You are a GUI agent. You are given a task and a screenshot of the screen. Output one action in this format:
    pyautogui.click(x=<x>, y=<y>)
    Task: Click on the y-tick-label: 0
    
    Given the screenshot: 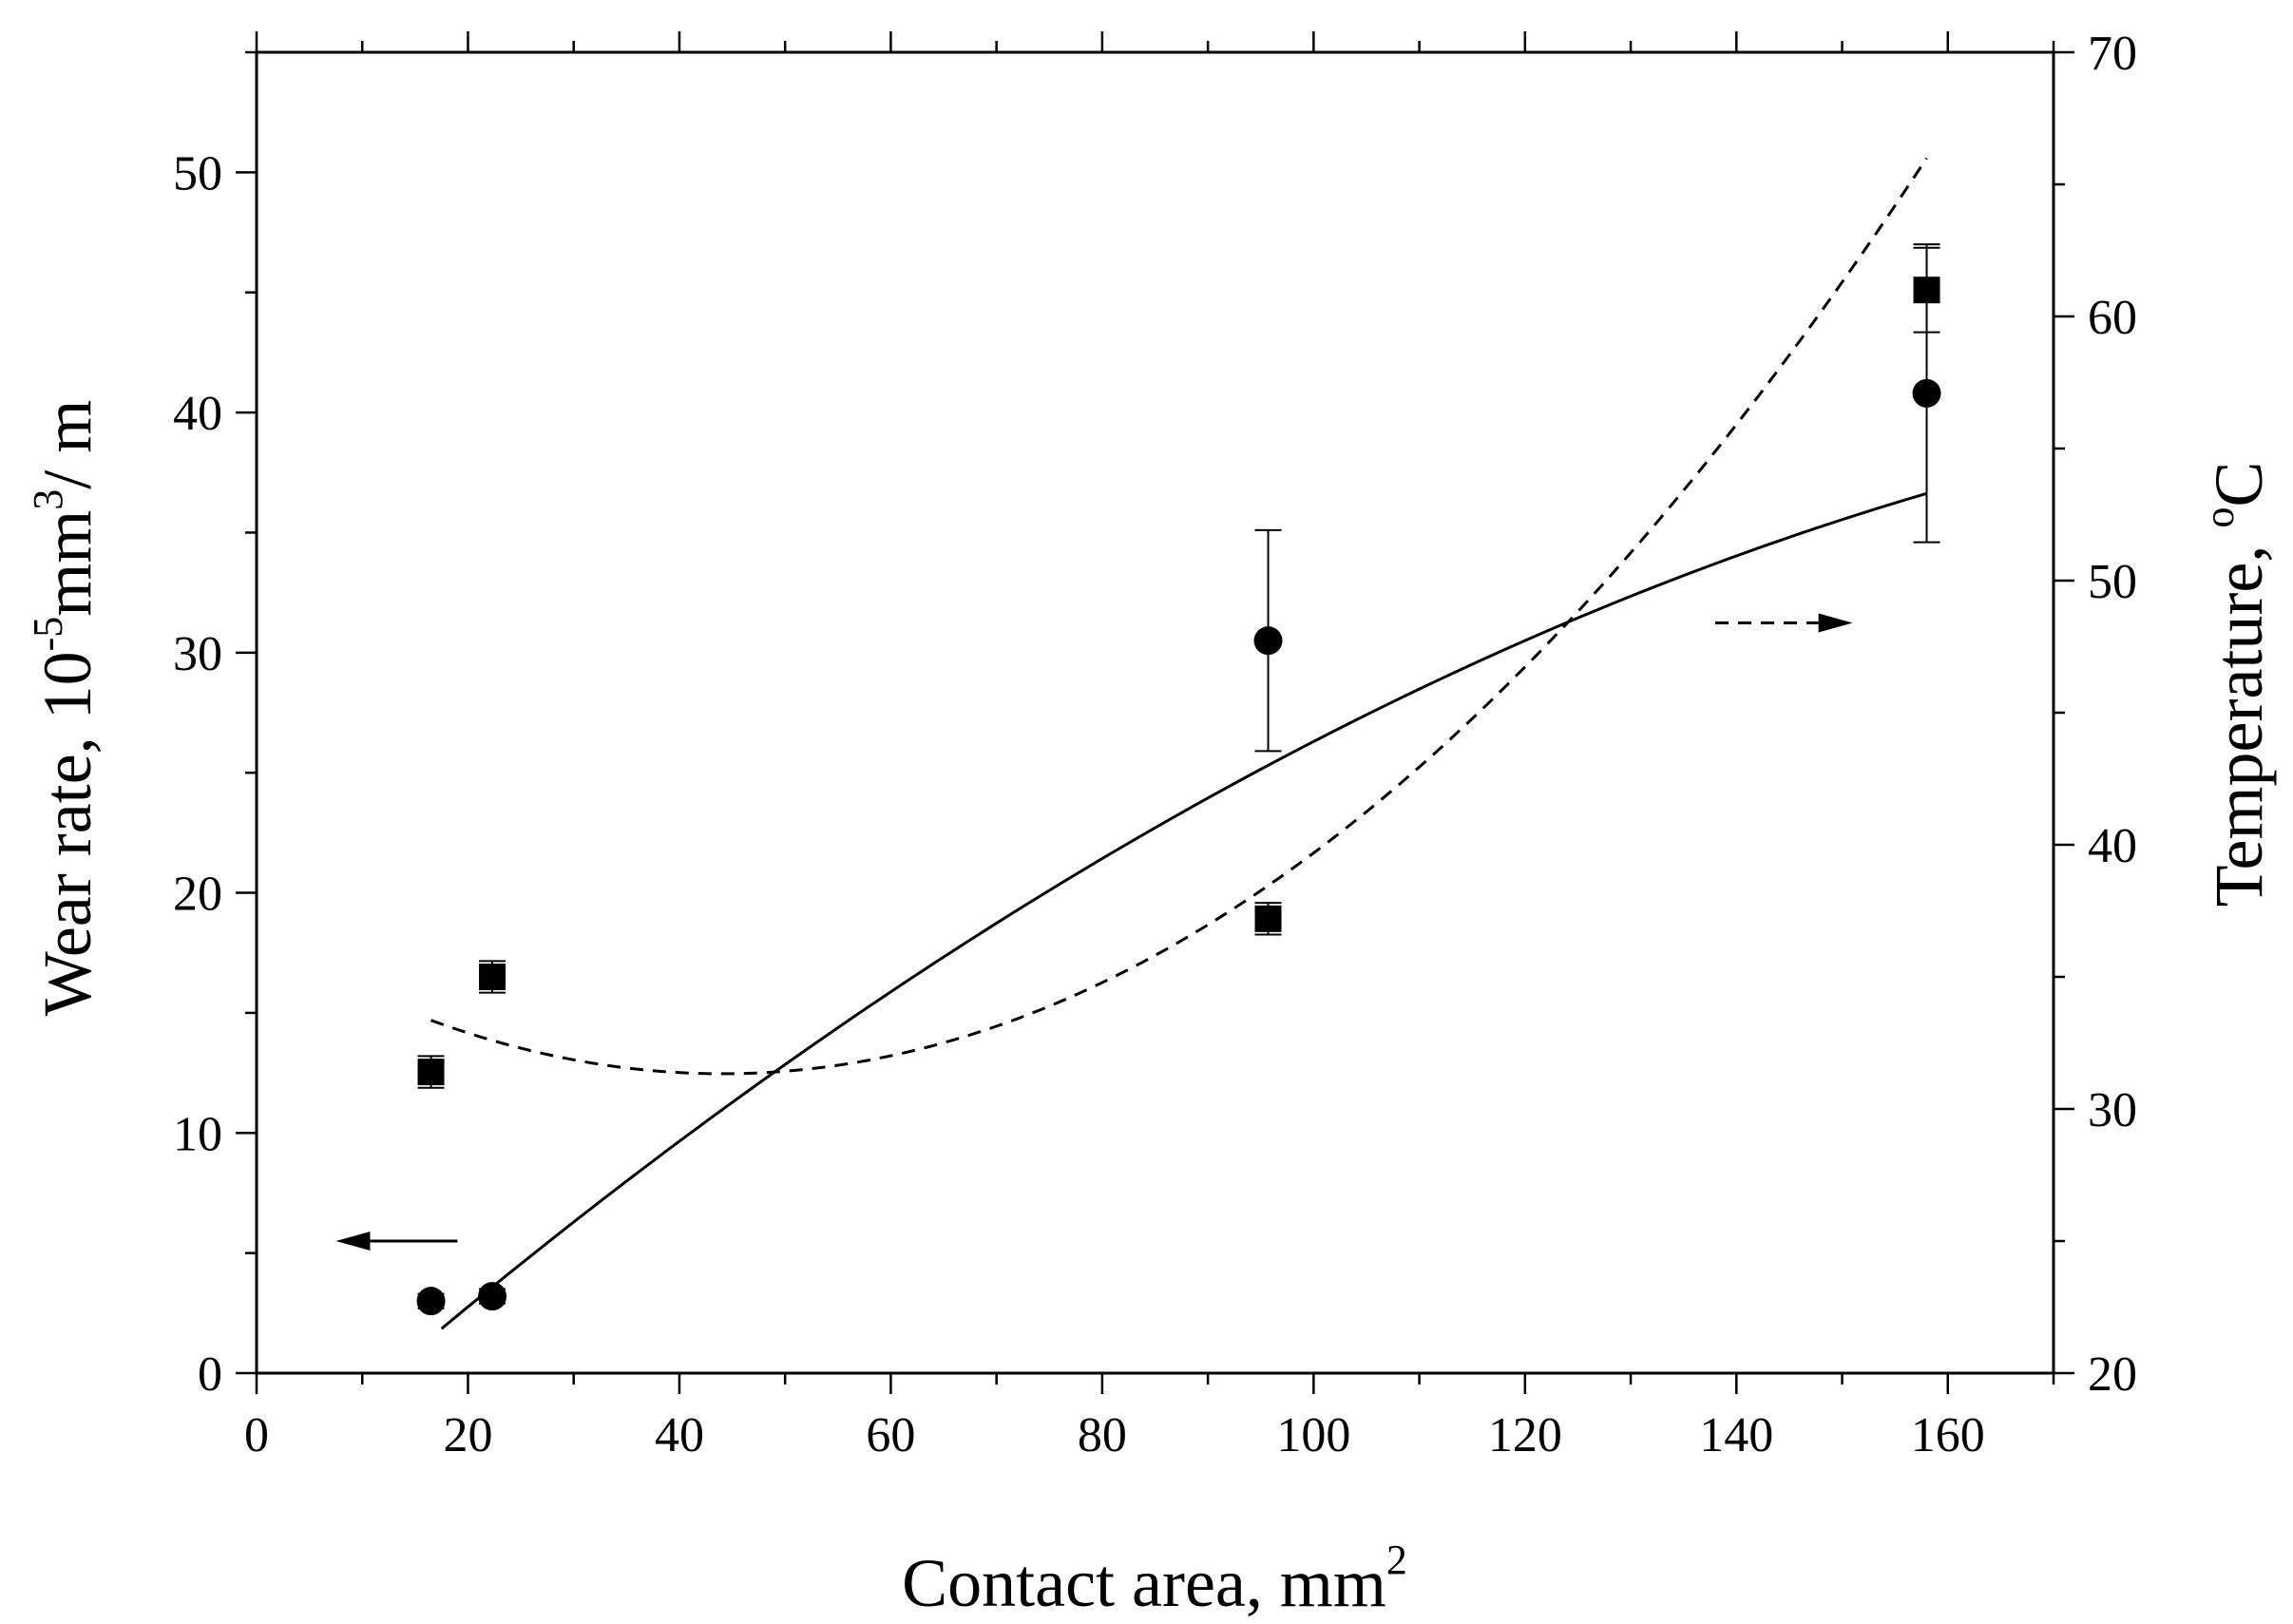 What is the action you would take?
    pyautogui.click(x=210, y=1374)
    